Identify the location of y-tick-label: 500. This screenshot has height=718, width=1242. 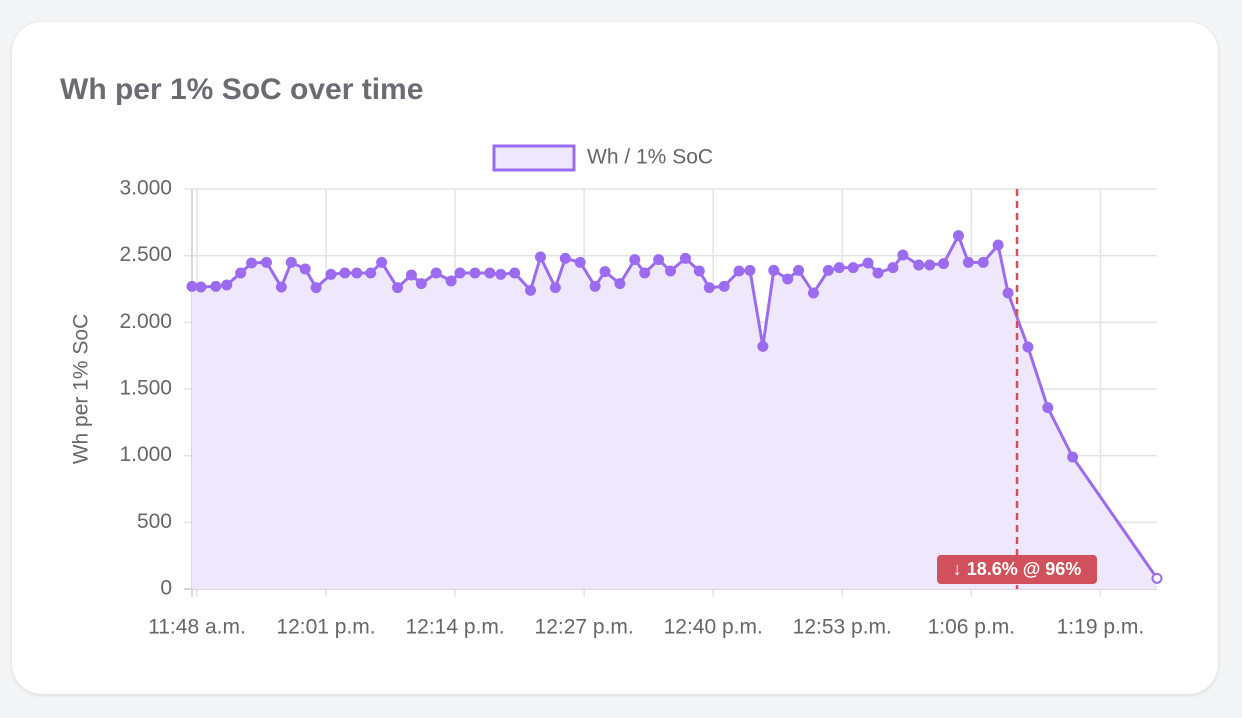
(154, 521).